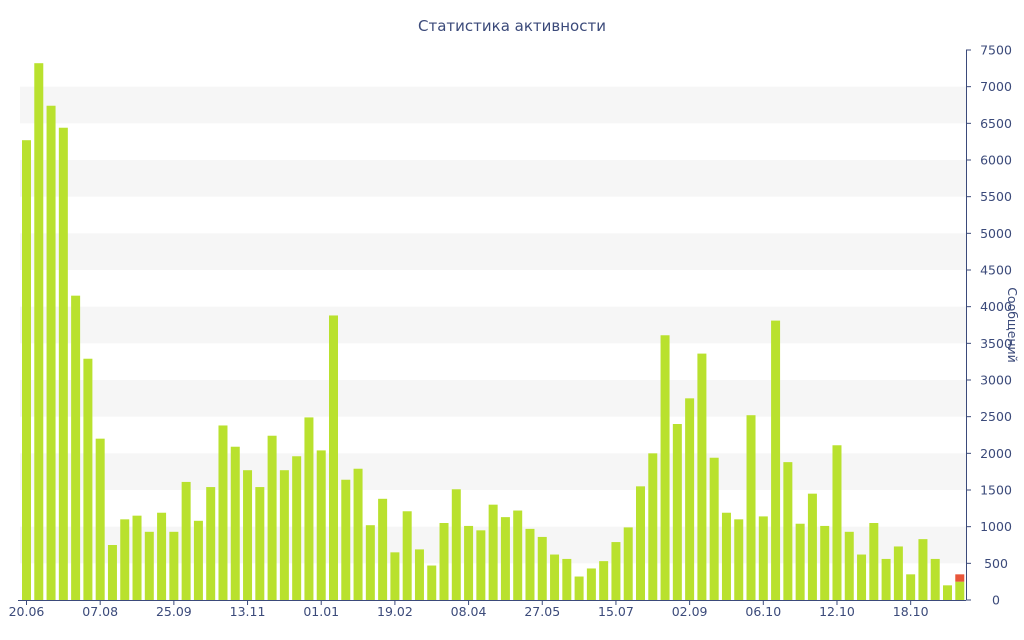 This screenshot has width=1024, height=640. Describe the element at coordinates (996, 416) in the screenshot. I see `y-tick-label: 2500` at that location.